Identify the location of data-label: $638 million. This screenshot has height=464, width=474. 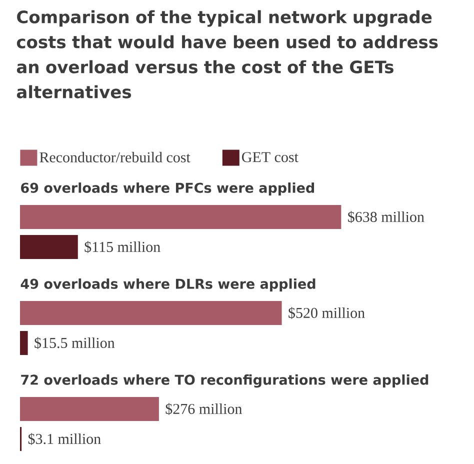
(386, 217).